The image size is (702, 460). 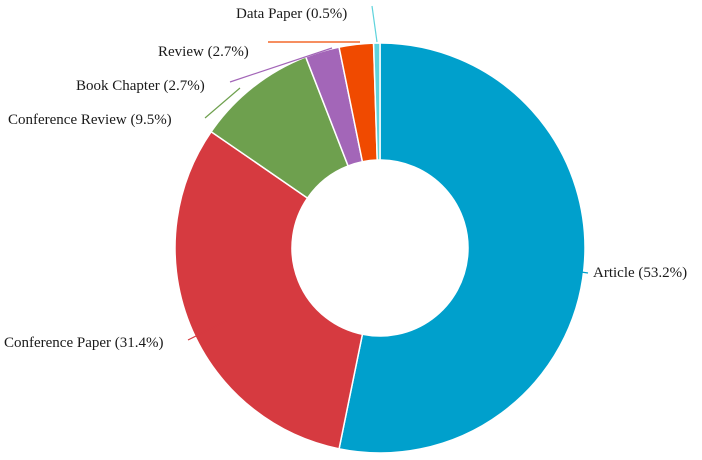 I want to click on data-label-conference-review: Conference Review (9.5%), so click(x=90, y=120).